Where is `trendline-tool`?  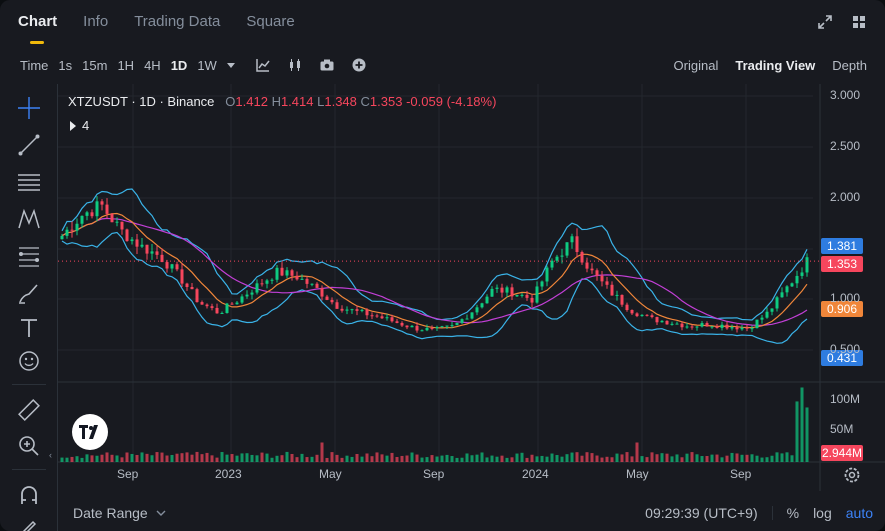
trendline-tool is located at coordinates (29, 145).